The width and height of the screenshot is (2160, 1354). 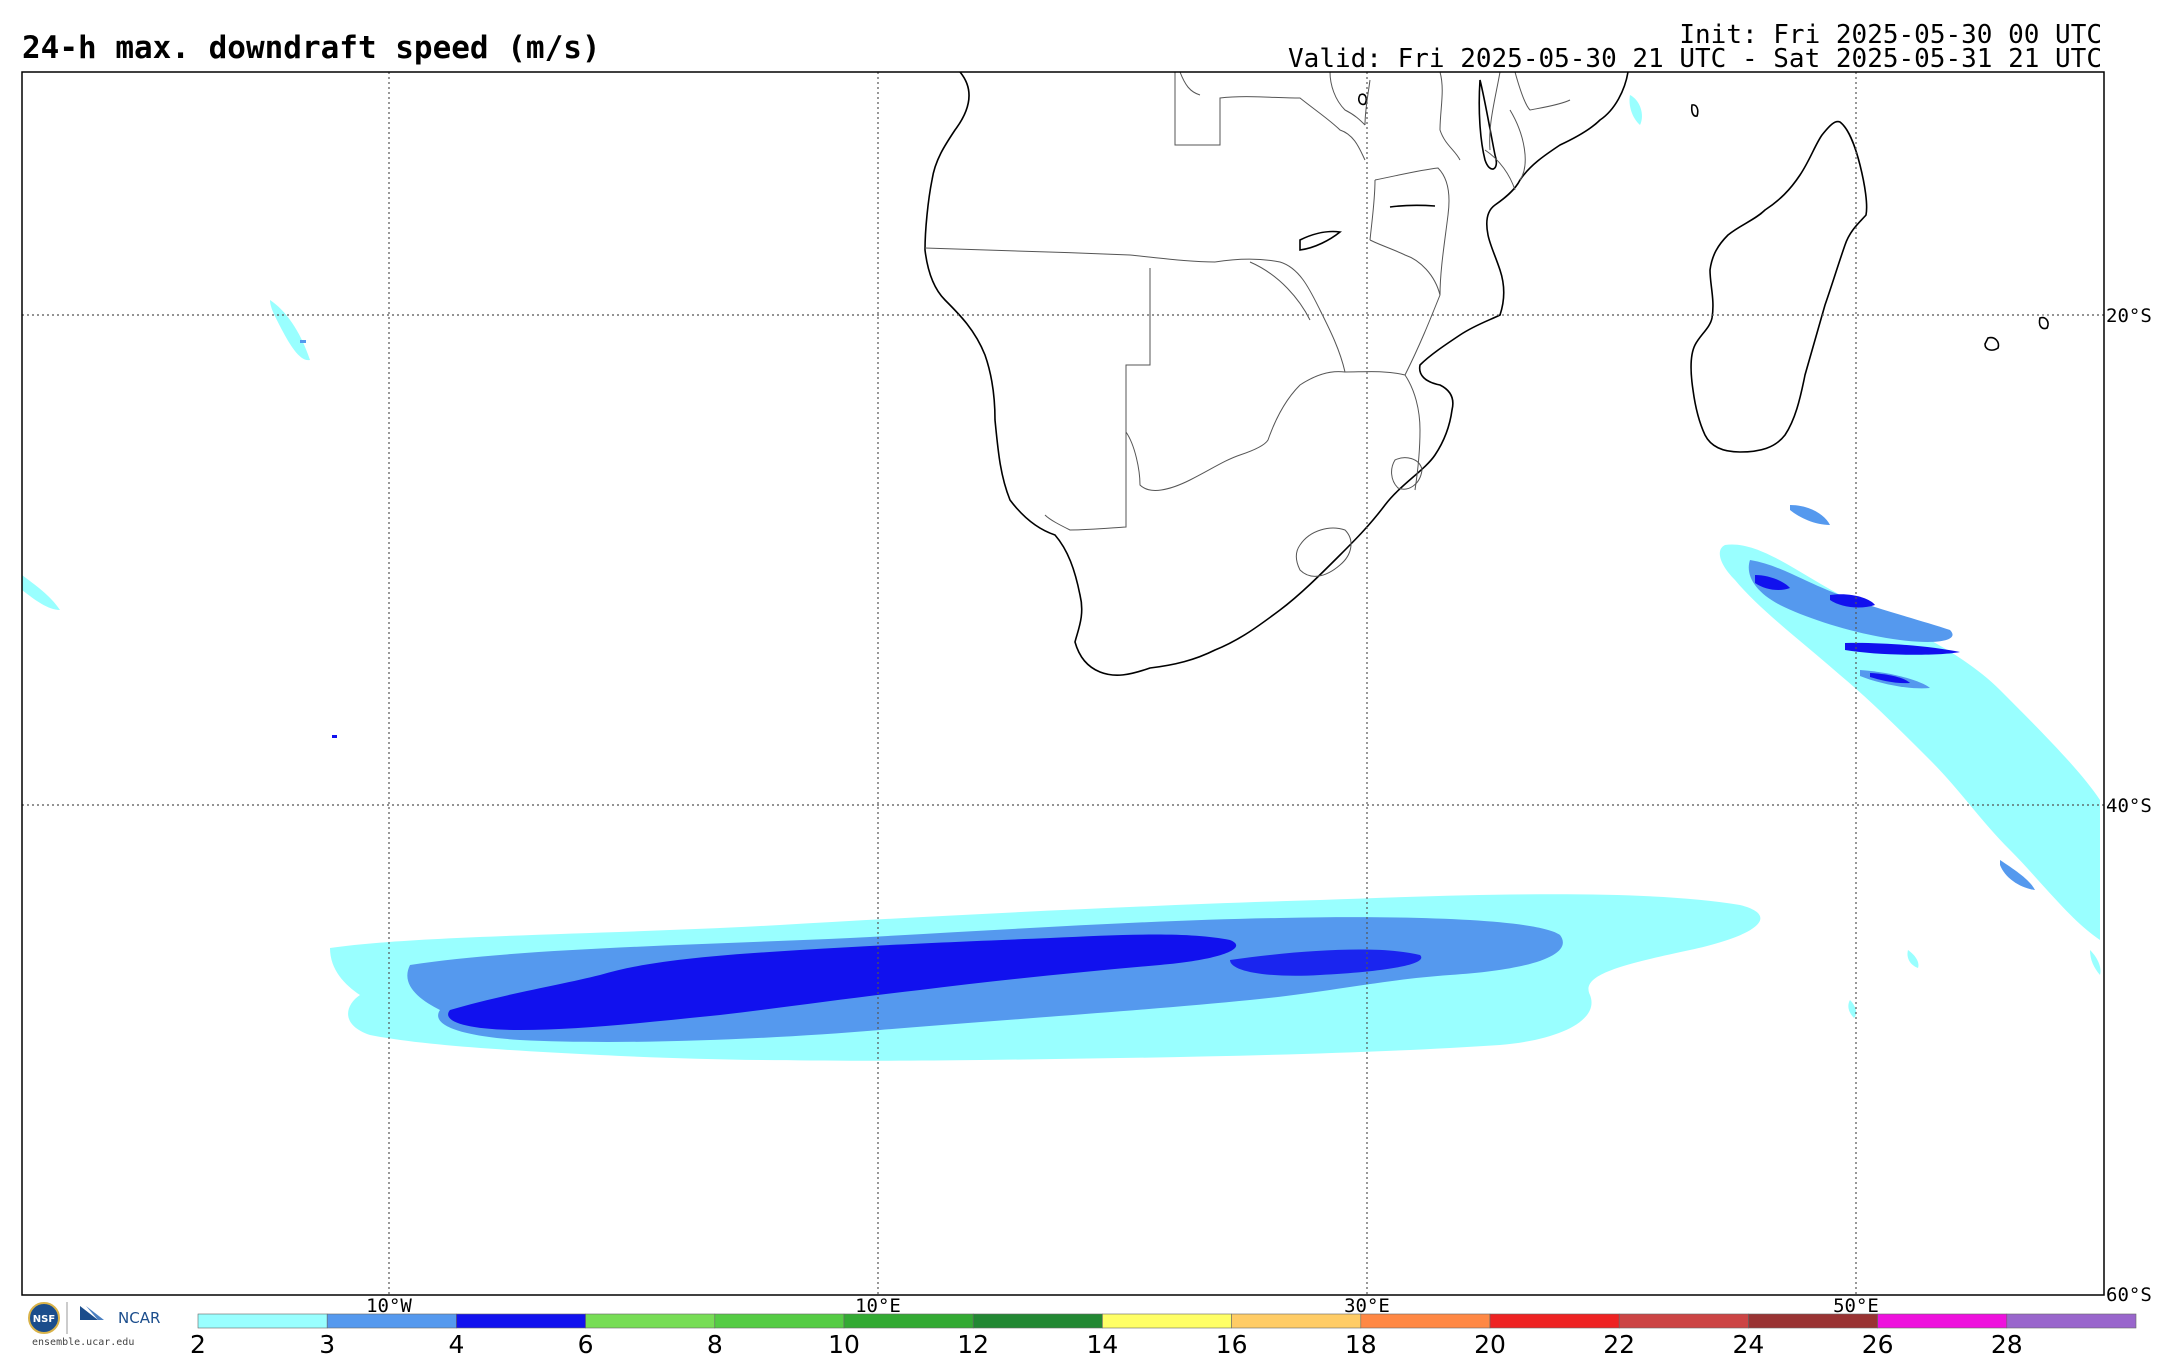 What do you see at coordinates (715, 1342) in the screenshot?
I see `colorbar-label: 8` at bounding box center [715, 1342].